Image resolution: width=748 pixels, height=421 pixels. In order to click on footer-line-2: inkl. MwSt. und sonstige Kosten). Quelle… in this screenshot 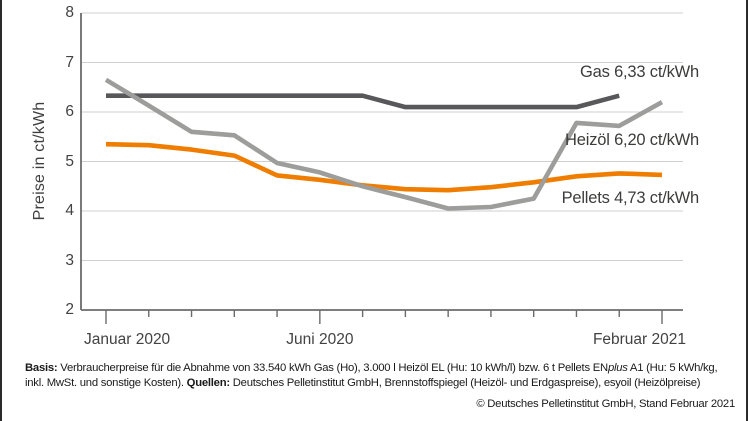, I will do `click(380, 383)`.